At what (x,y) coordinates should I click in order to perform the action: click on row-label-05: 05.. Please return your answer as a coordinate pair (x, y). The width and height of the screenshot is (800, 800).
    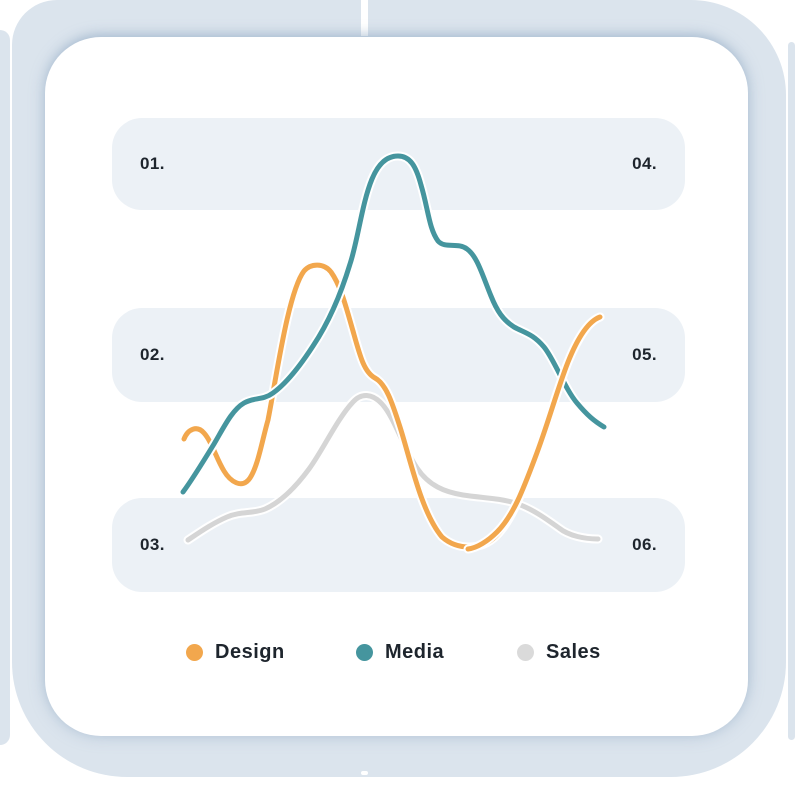
    Looking at the image, I should click on (644, 354).